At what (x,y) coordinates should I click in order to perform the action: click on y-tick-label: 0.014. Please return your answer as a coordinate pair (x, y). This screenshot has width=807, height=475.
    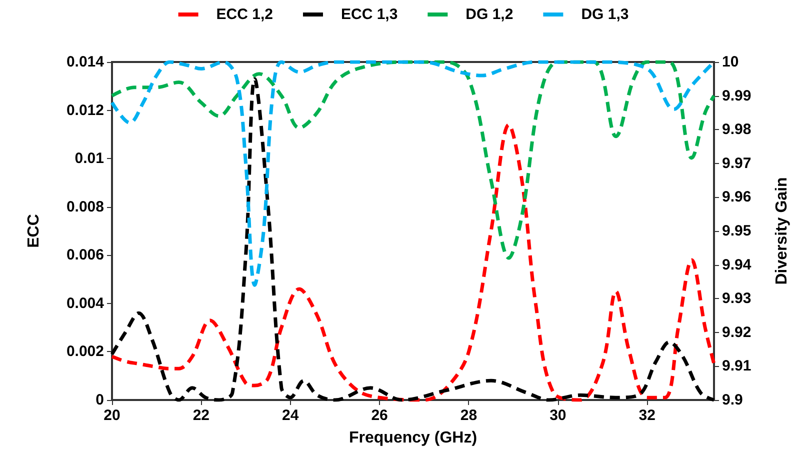
    Looking at the image, I should click on (85, 62).